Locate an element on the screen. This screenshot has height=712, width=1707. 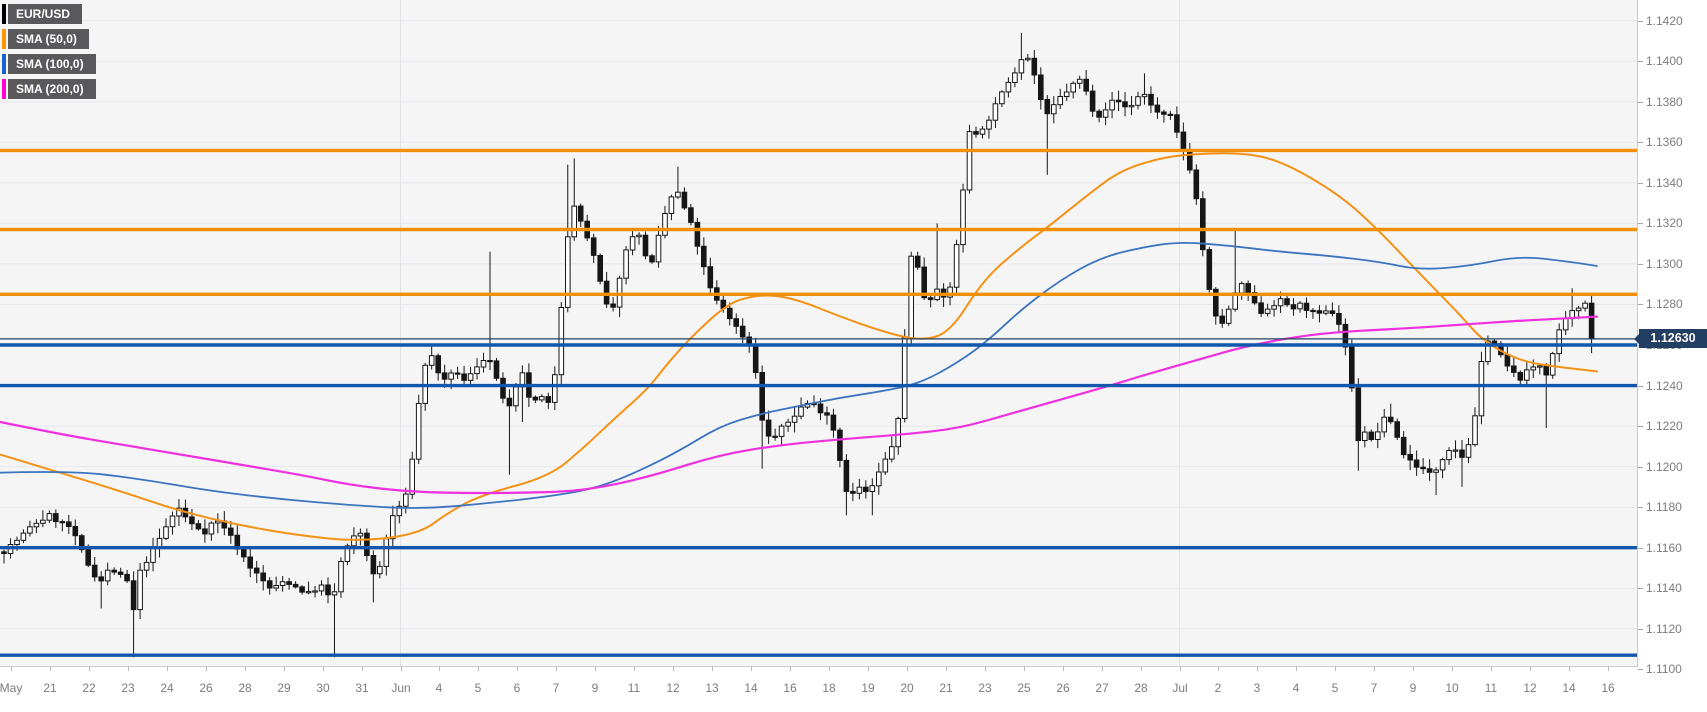
y-axis-label: 1.1140 is located at coordinates (1664, 588).